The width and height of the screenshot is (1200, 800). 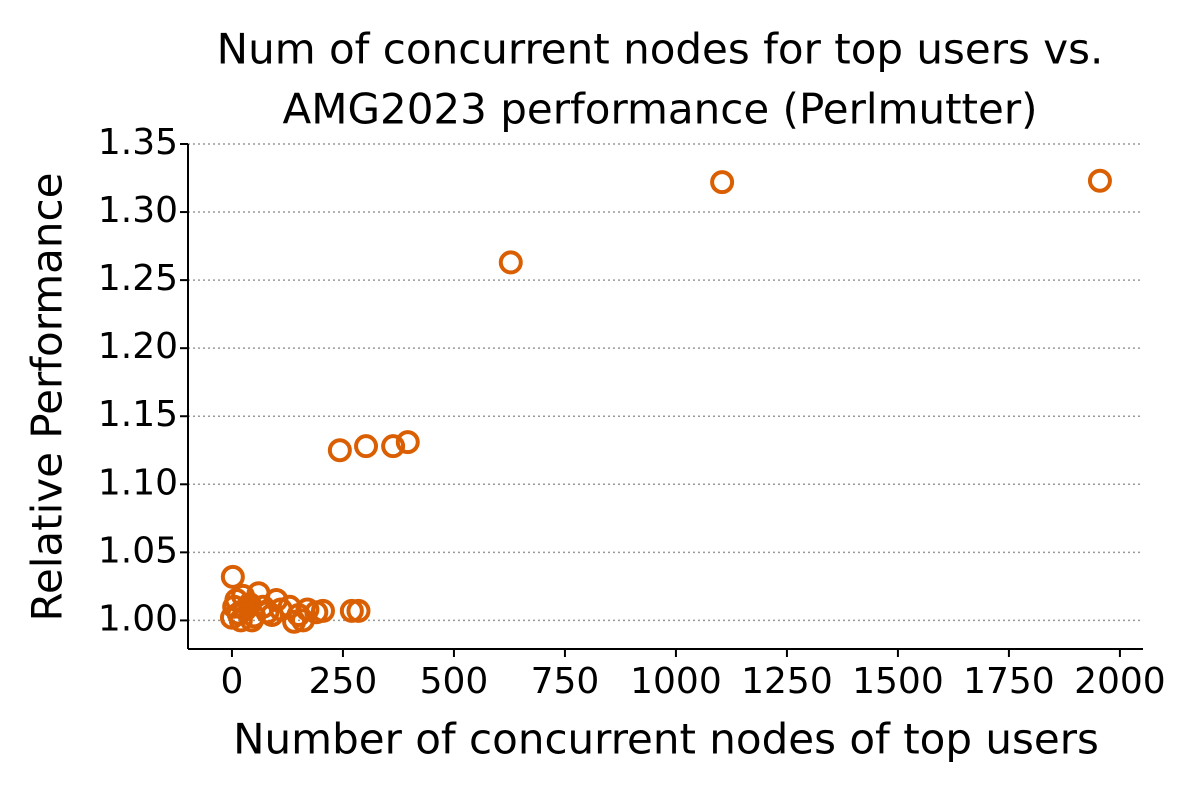 What do you see at coordinates (898, 681) in the screenshot?
I see `x-tick-label: 1500` at bounding box center [898, 681].